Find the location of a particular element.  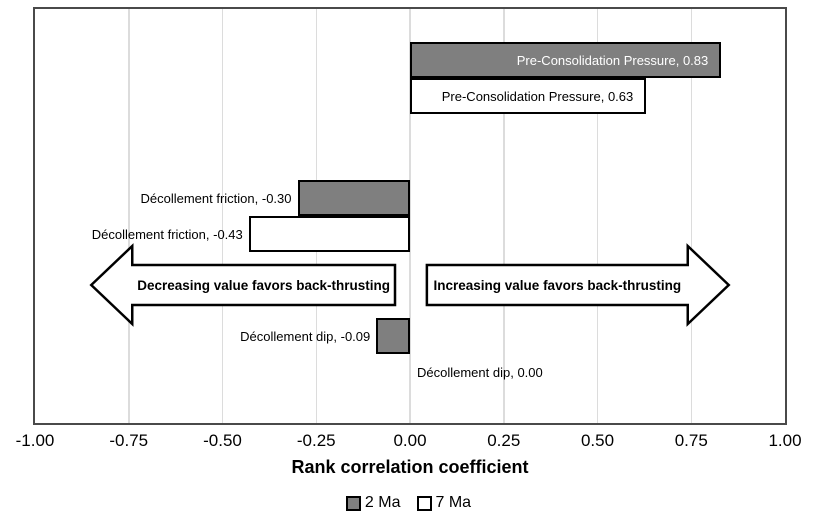

legend-item-7-ma: 7 Ma is located at coordinates (444, 503).